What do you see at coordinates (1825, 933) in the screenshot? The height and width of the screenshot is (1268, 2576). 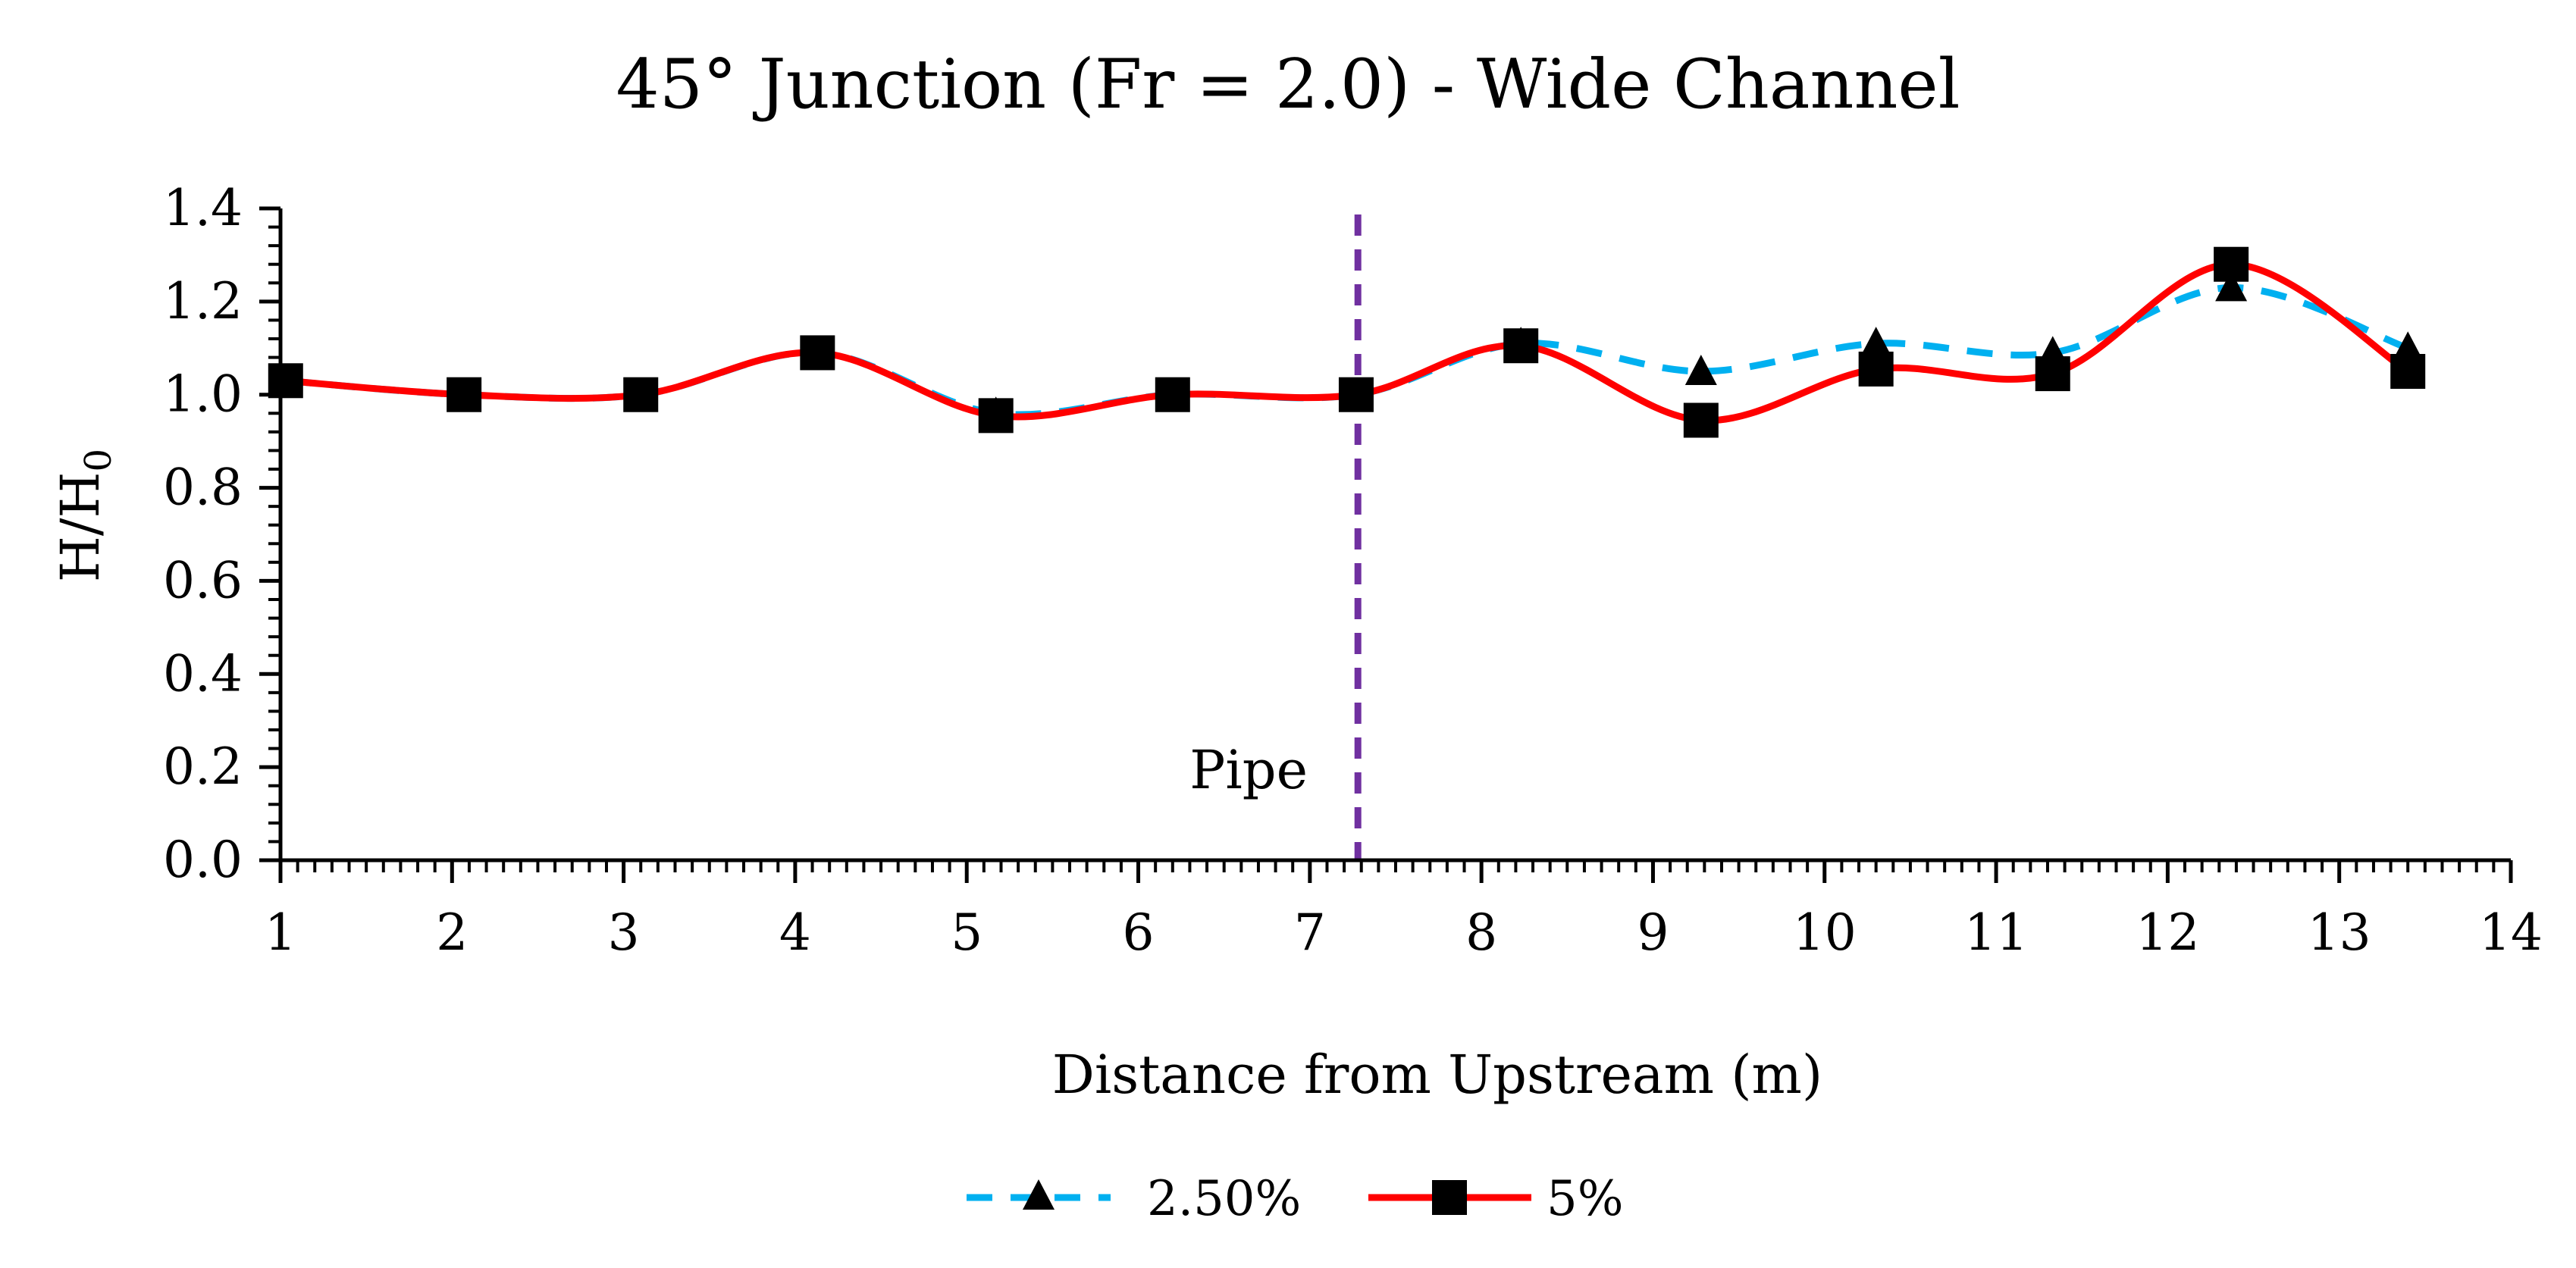 I see `x-tick-label: 10` at bounding box center [1825, 933].